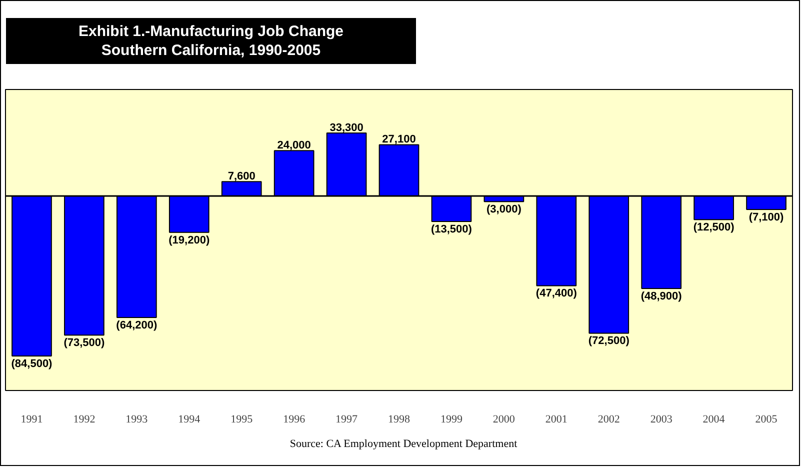  I want to click on data-label: 24,000, so click(294, 146).